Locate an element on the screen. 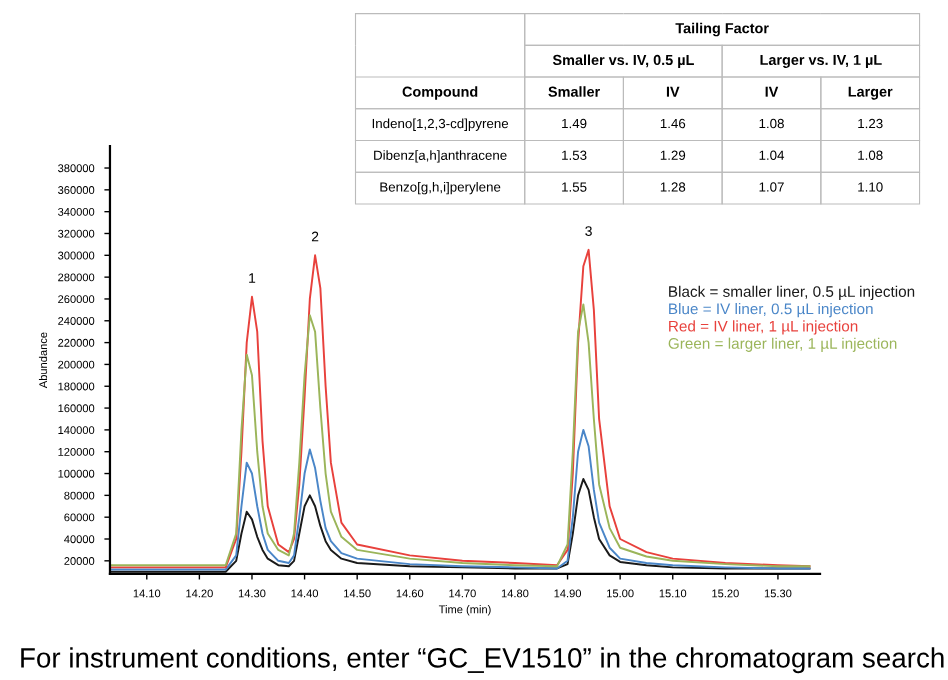  text: For instrument conditions, enter “GC_EV1510” in the chromatogram search is located at coordinates (482, 660).